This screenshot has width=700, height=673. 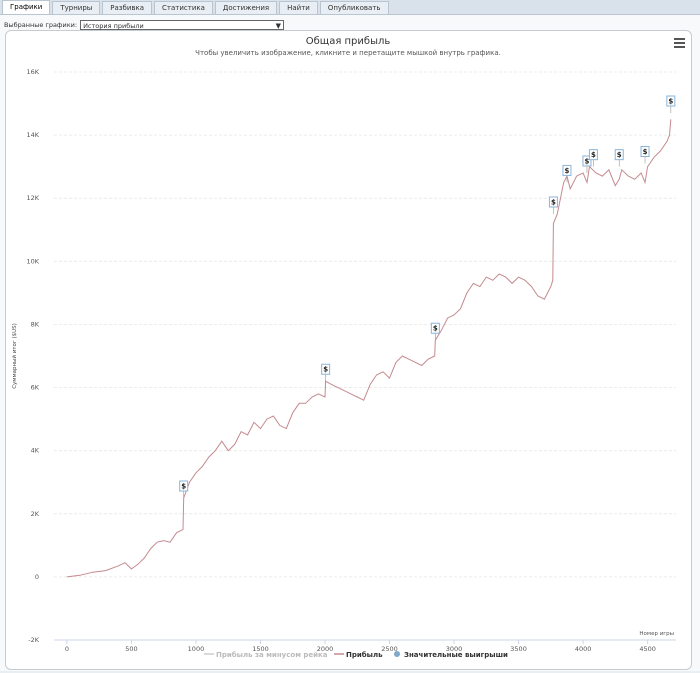 I want to click on chevron-down-icon: ▼, so click(x=278, y=26).